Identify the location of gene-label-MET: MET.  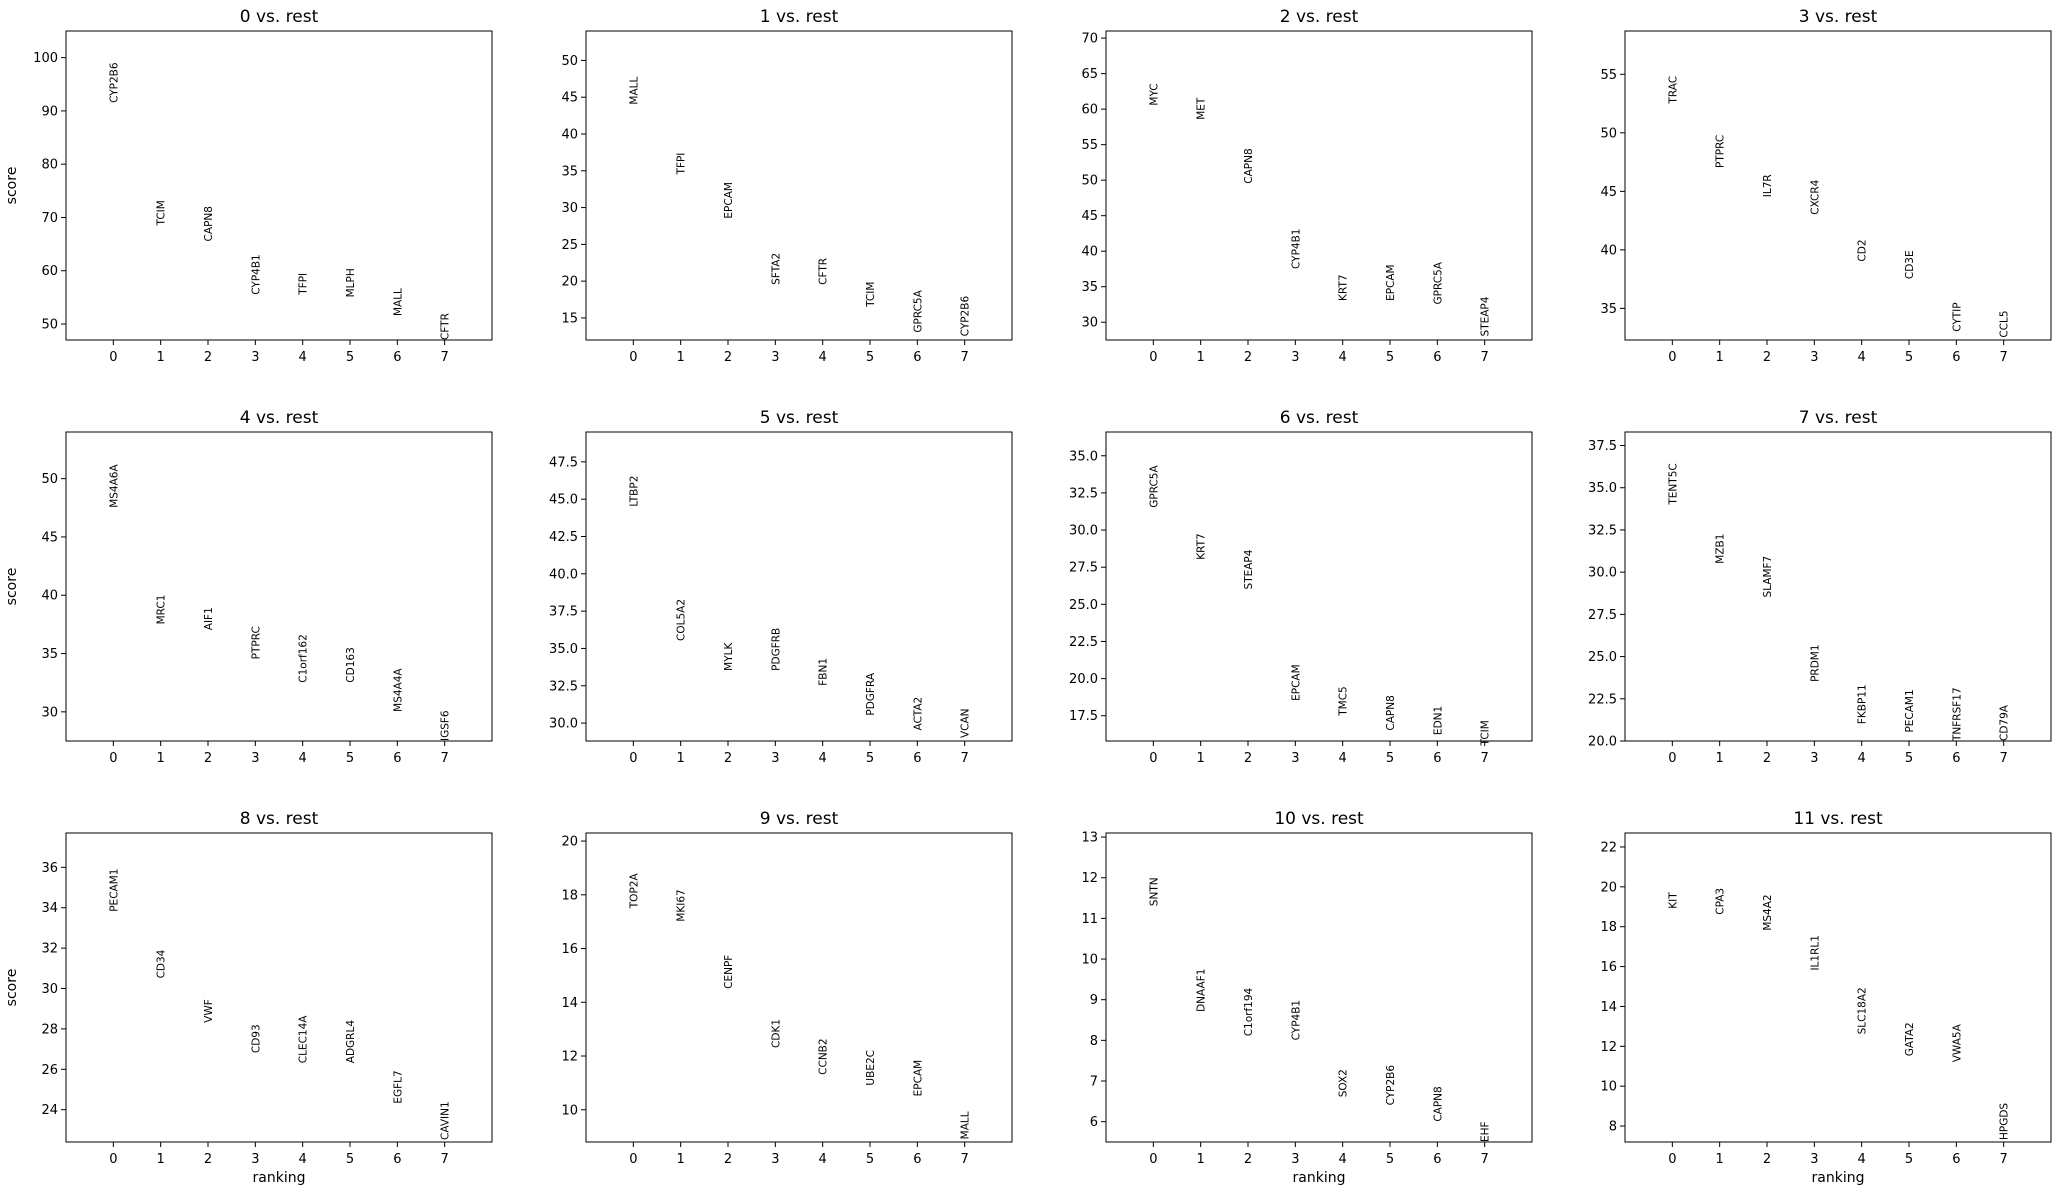
(1202, 108).